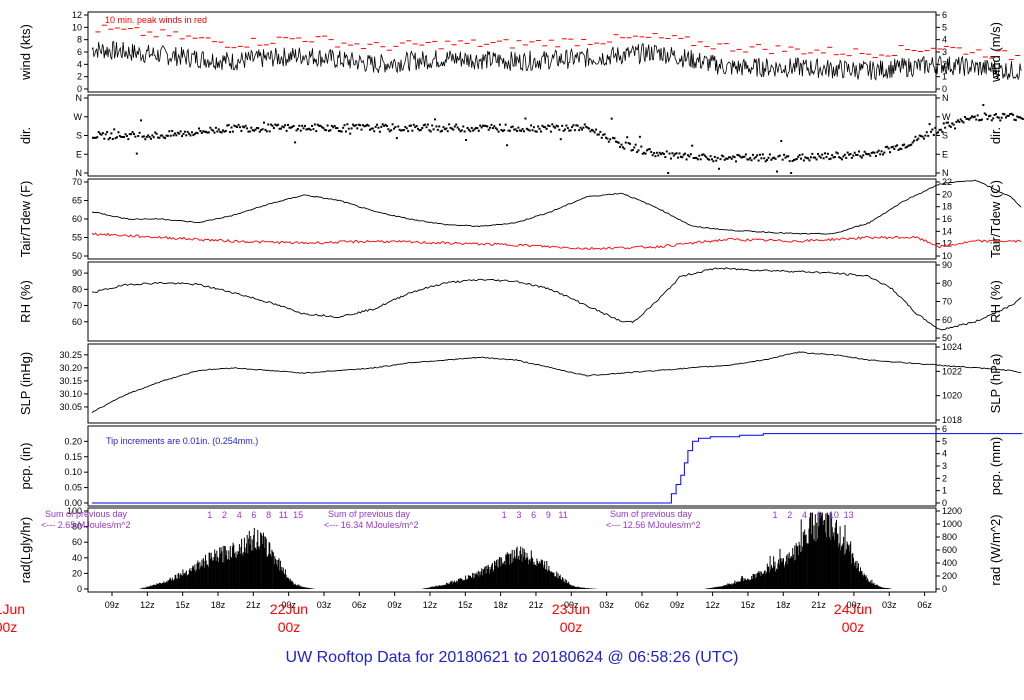  I want to click on x-tick-label: 18z, so click(500, 605).